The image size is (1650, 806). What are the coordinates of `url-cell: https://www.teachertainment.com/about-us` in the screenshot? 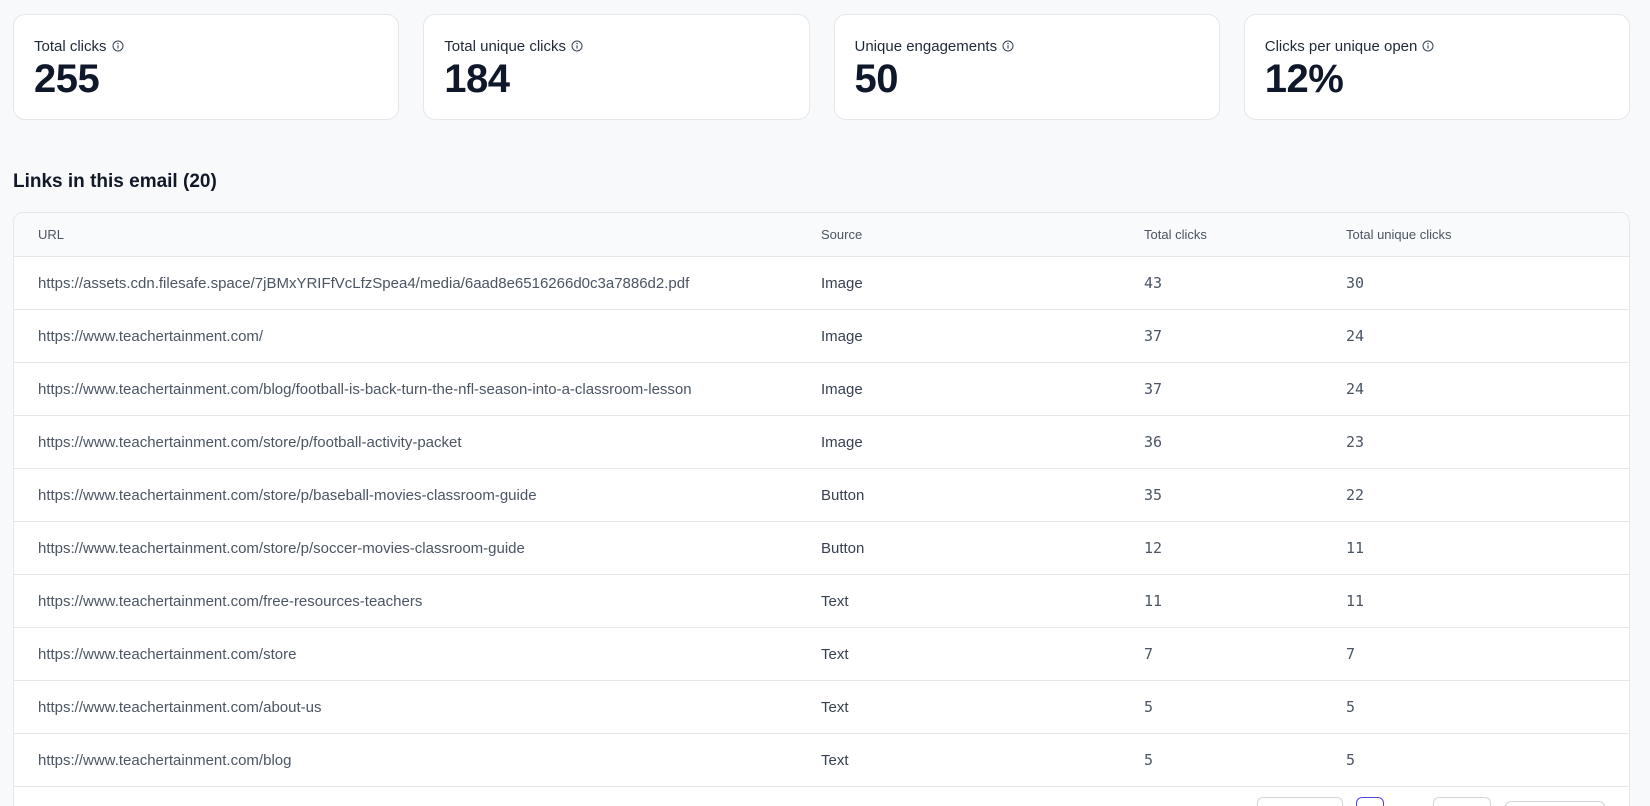 It's located at (417, 707).